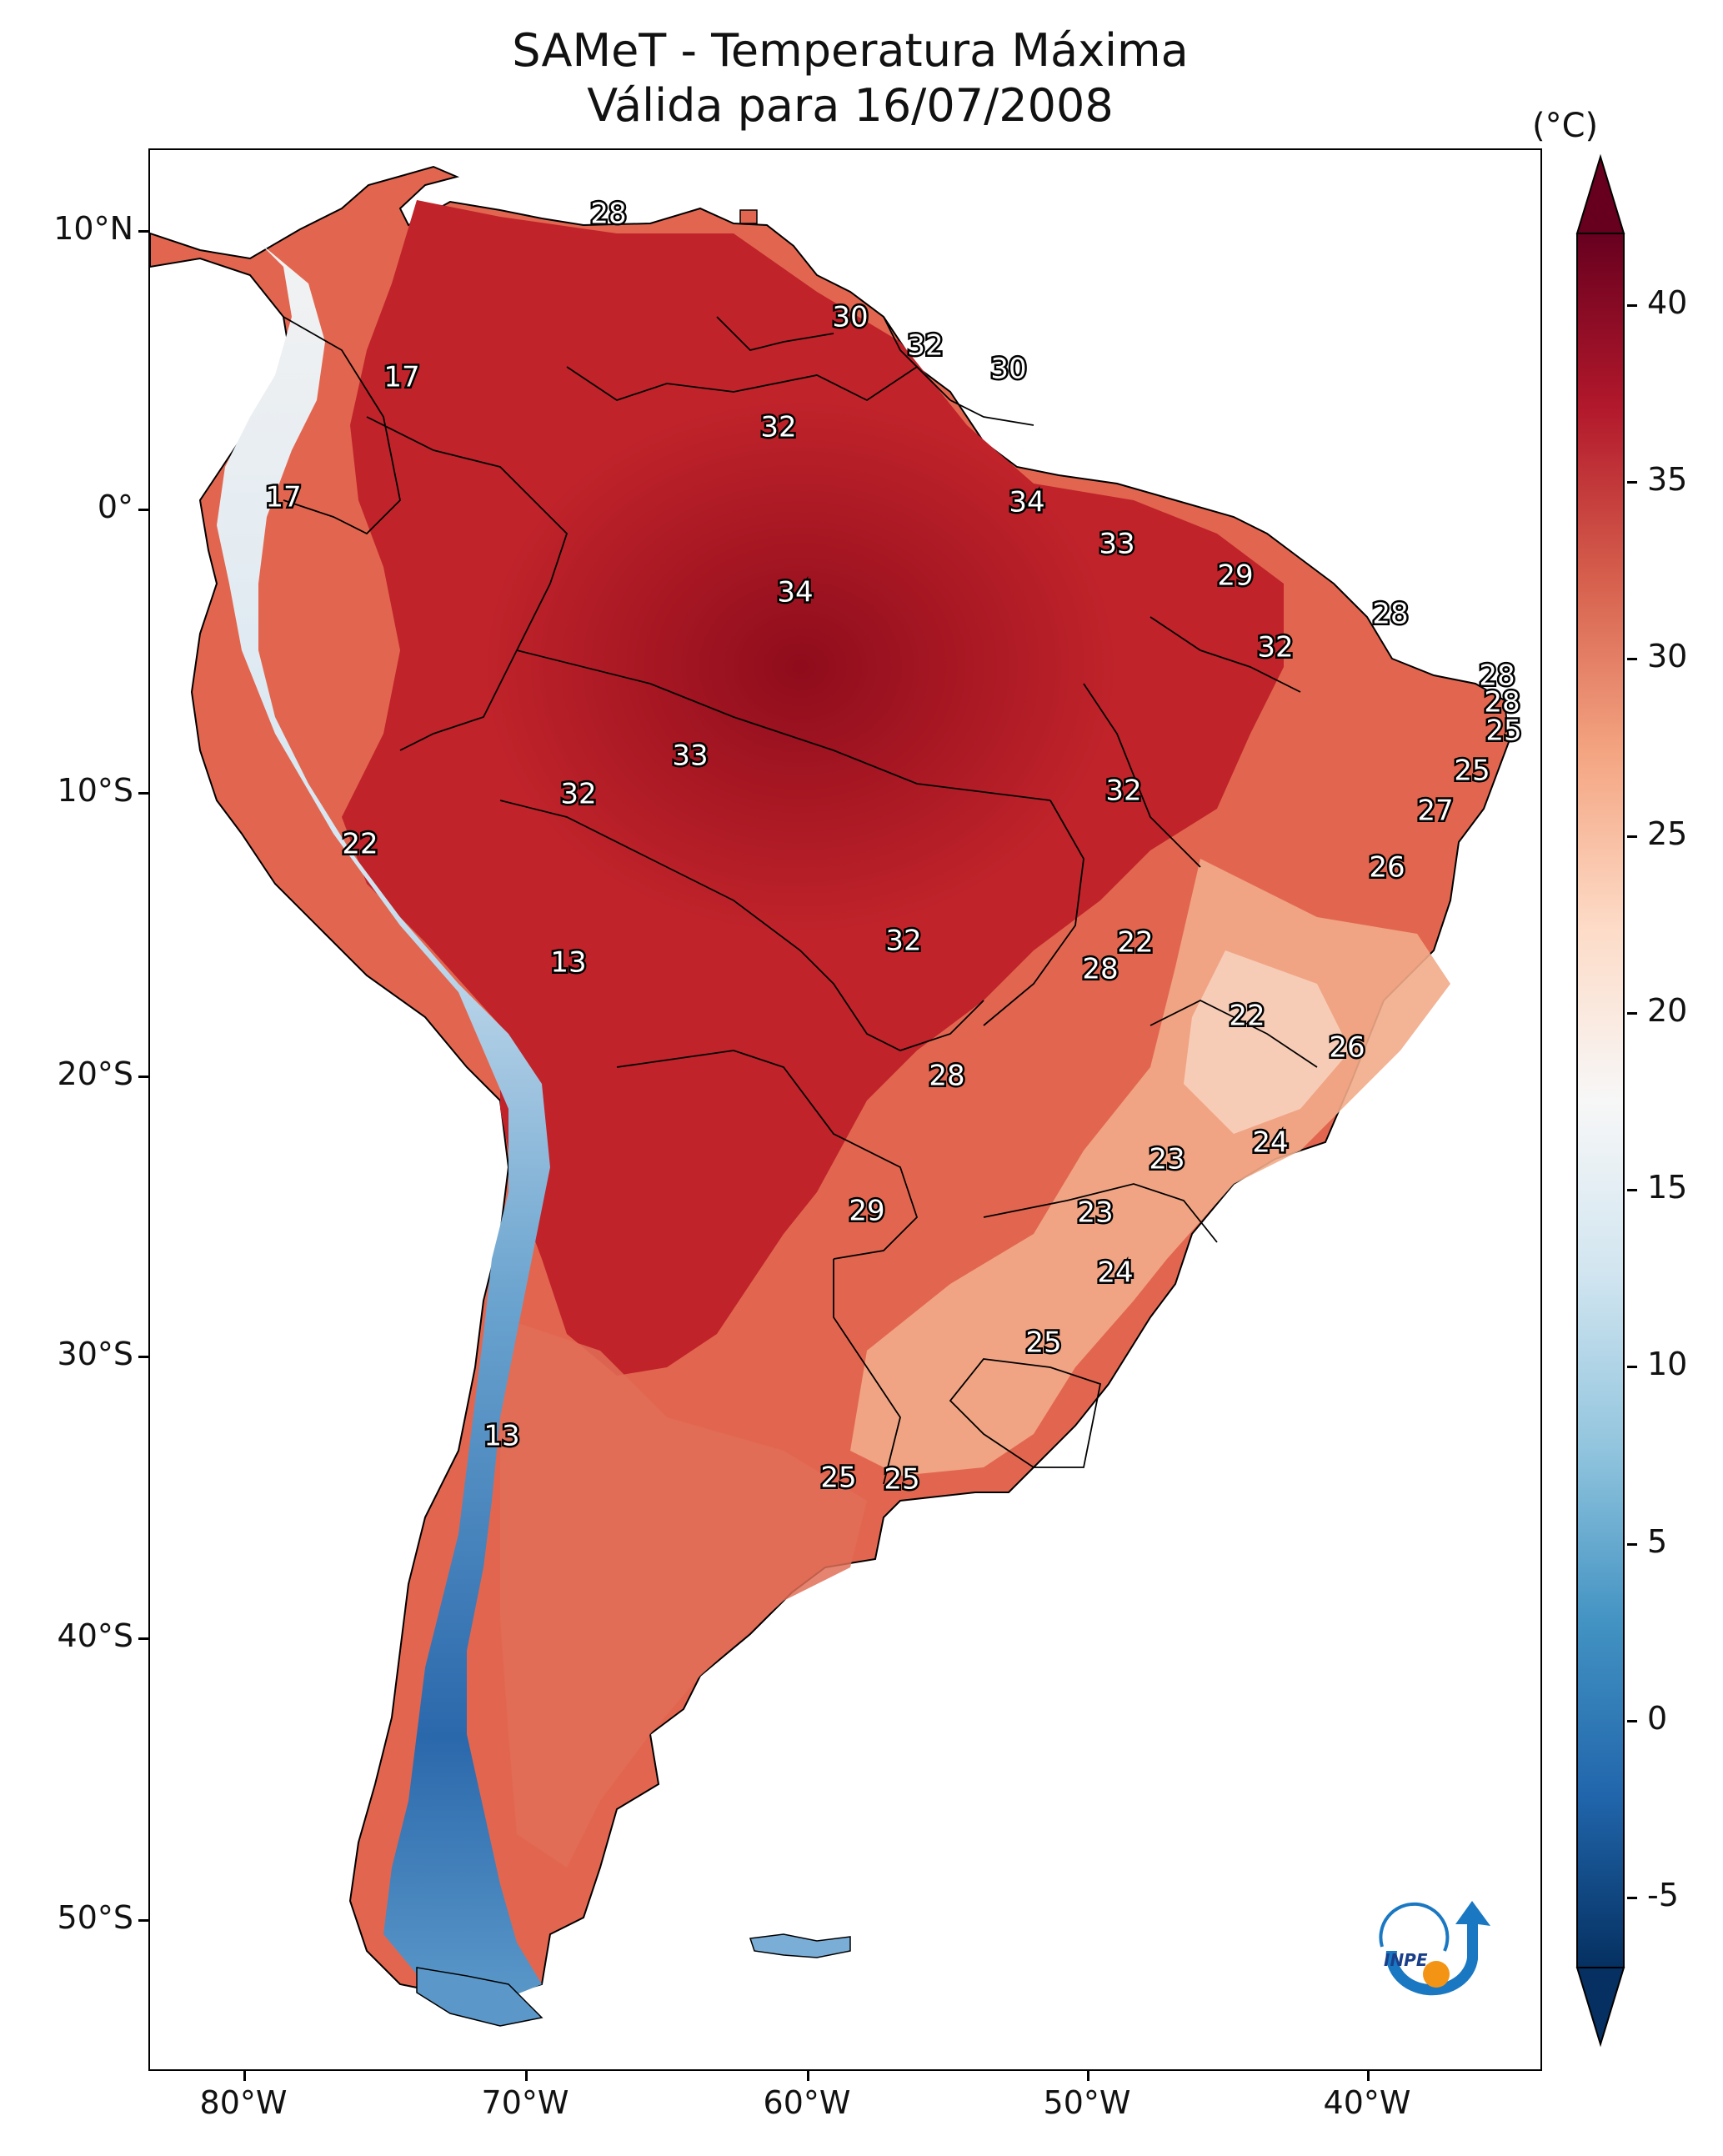 Image resolution: width=1723 pixels, height=2156 pixels. I want to click on latitude-tick-label: 0°, so click(115, 507).